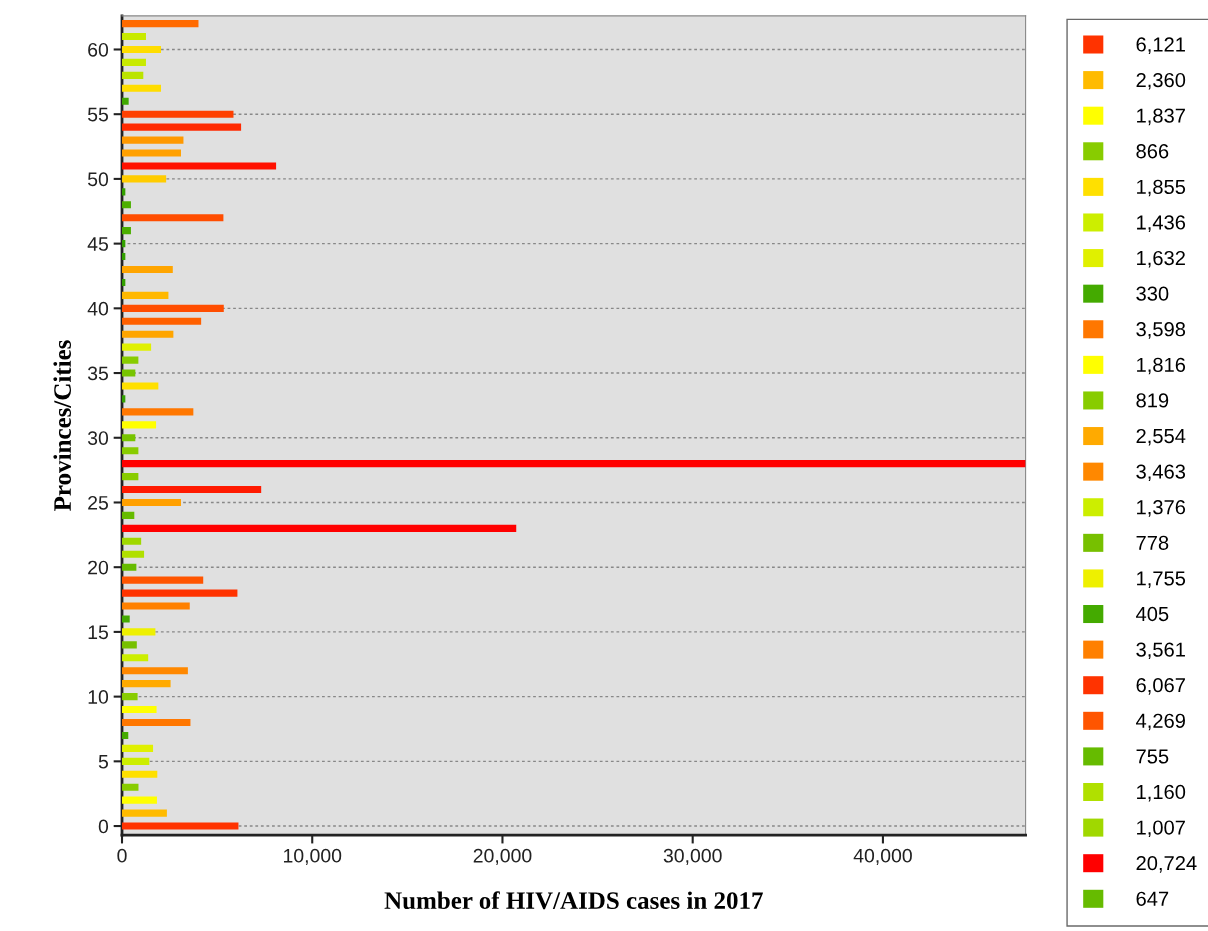 This screenshot has width=1208, height=931. I want to click on x-tick-label: 40,000, so click(882, 856).